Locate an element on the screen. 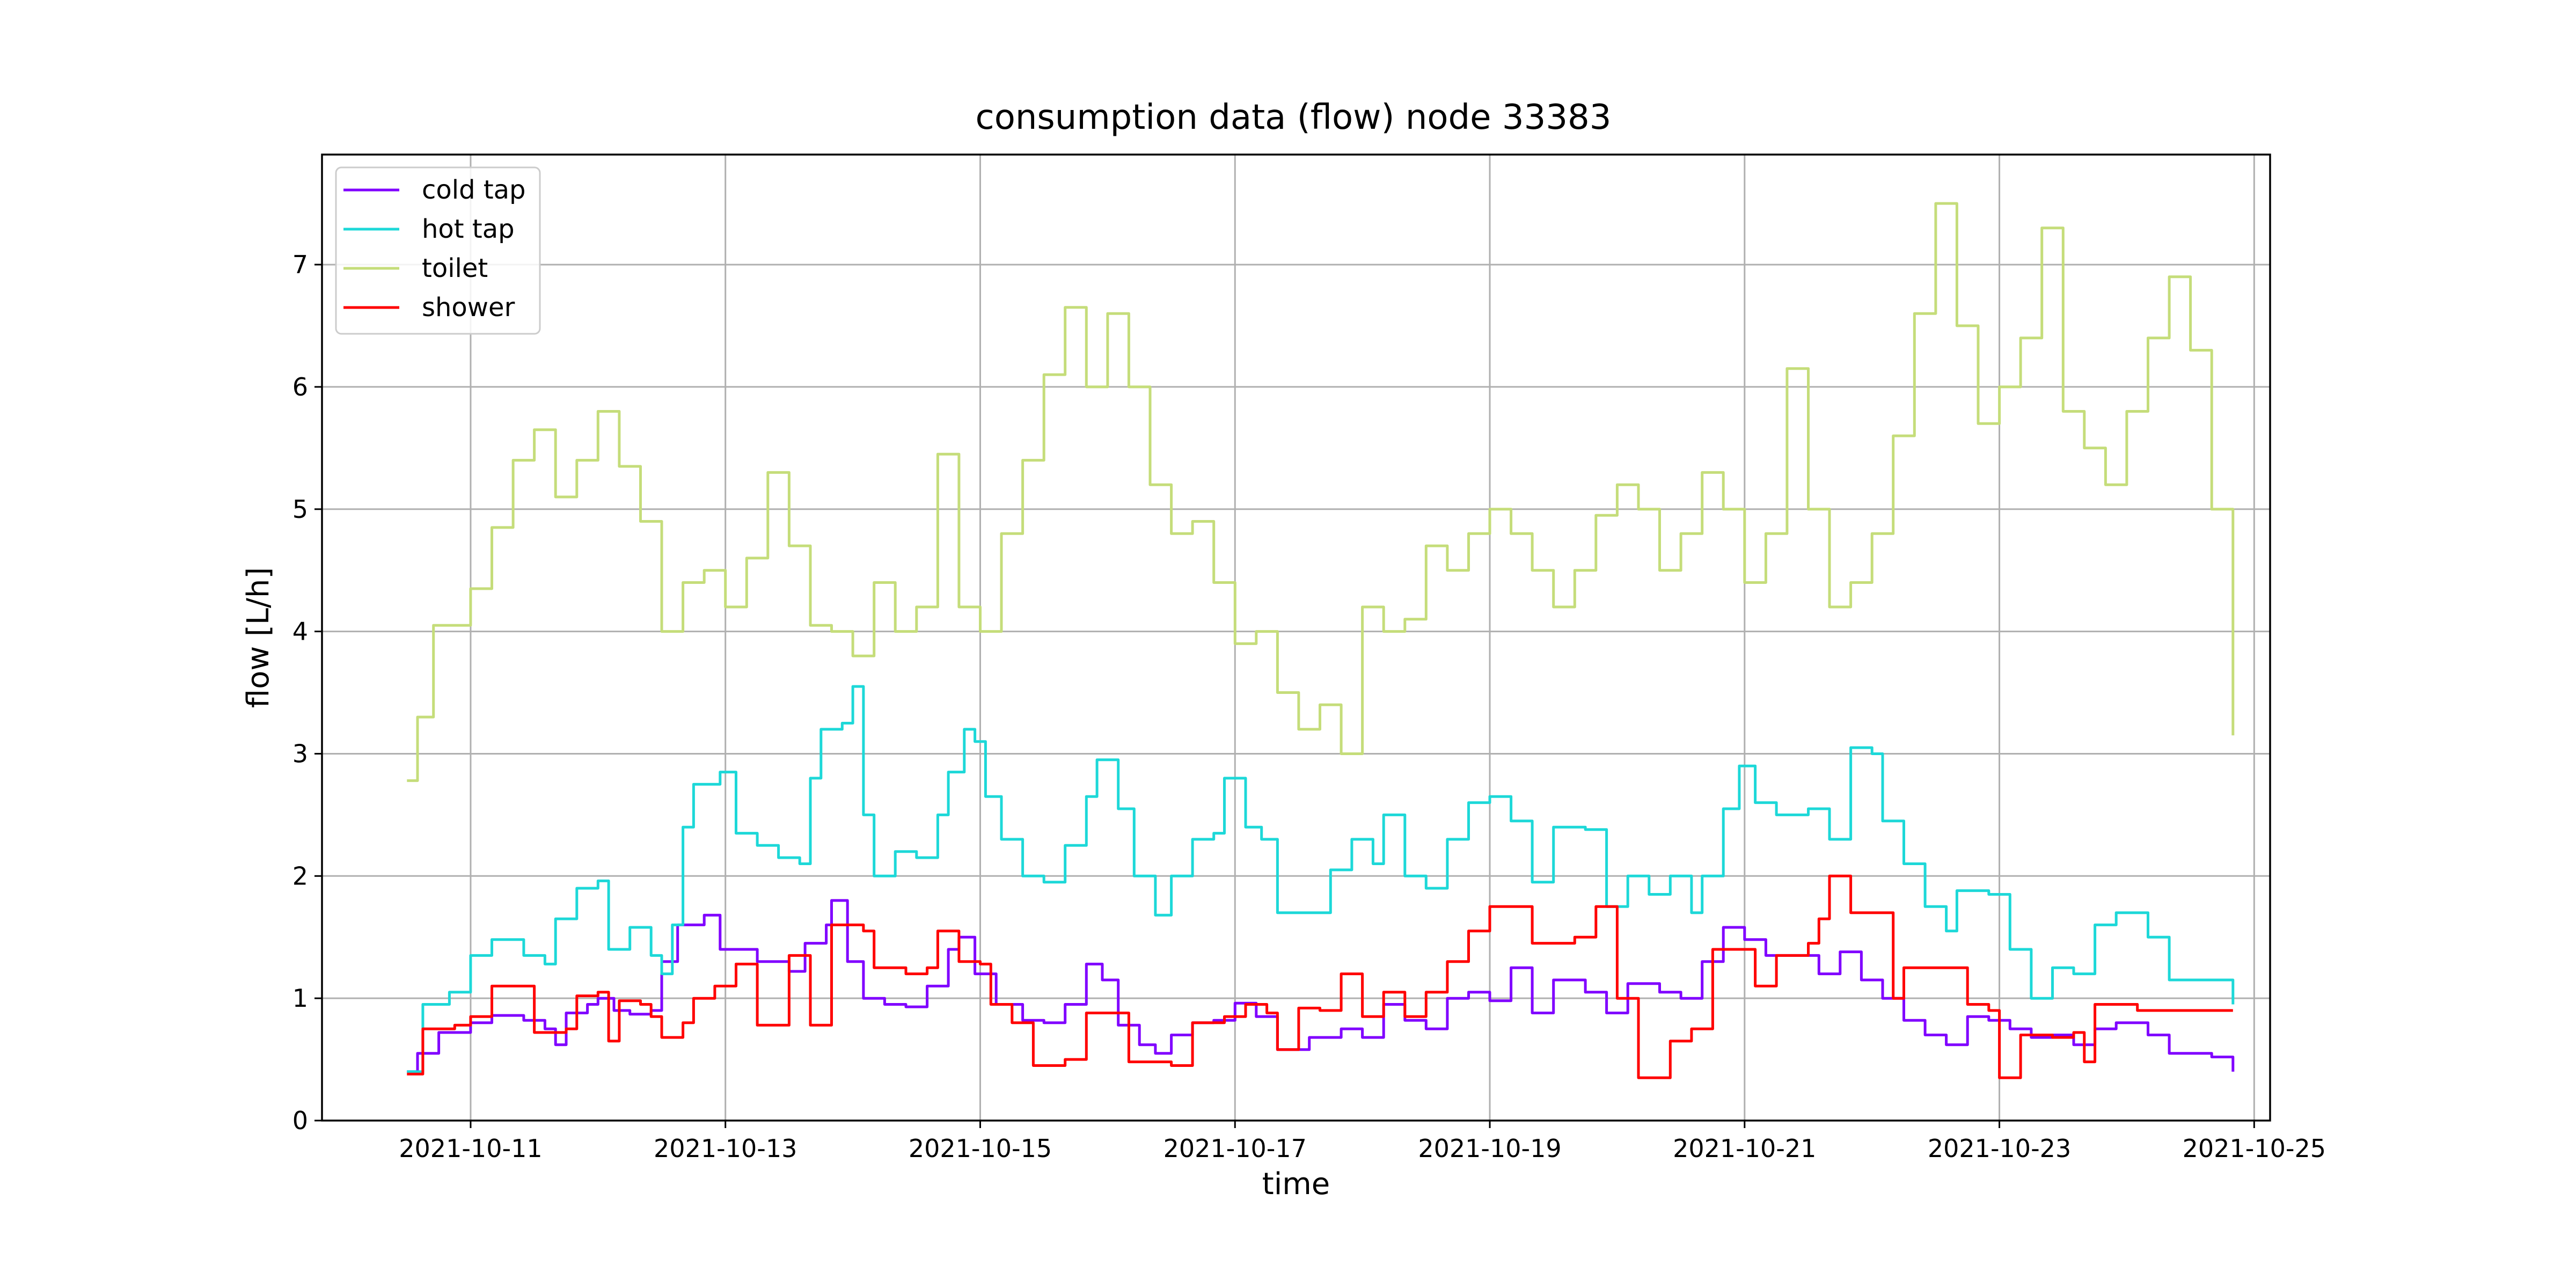  y-tick-label: 4 is located at coordinates (300, 631).